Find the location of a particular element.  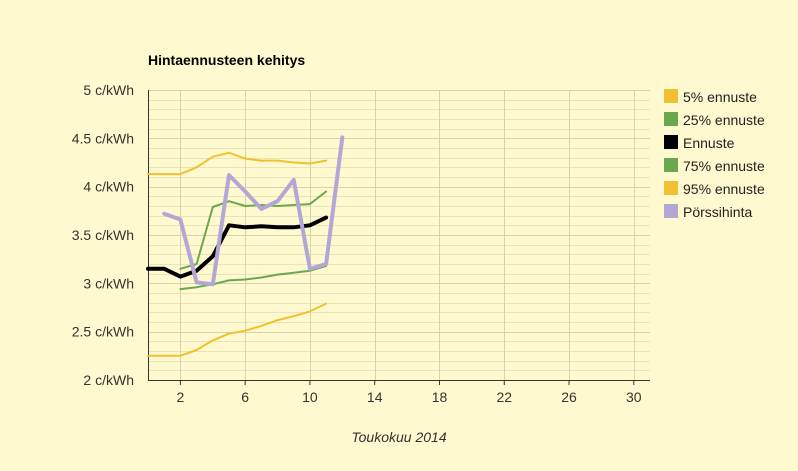

y-tick-label: 3.5 c/kWh is located at coordinates (103, 235).